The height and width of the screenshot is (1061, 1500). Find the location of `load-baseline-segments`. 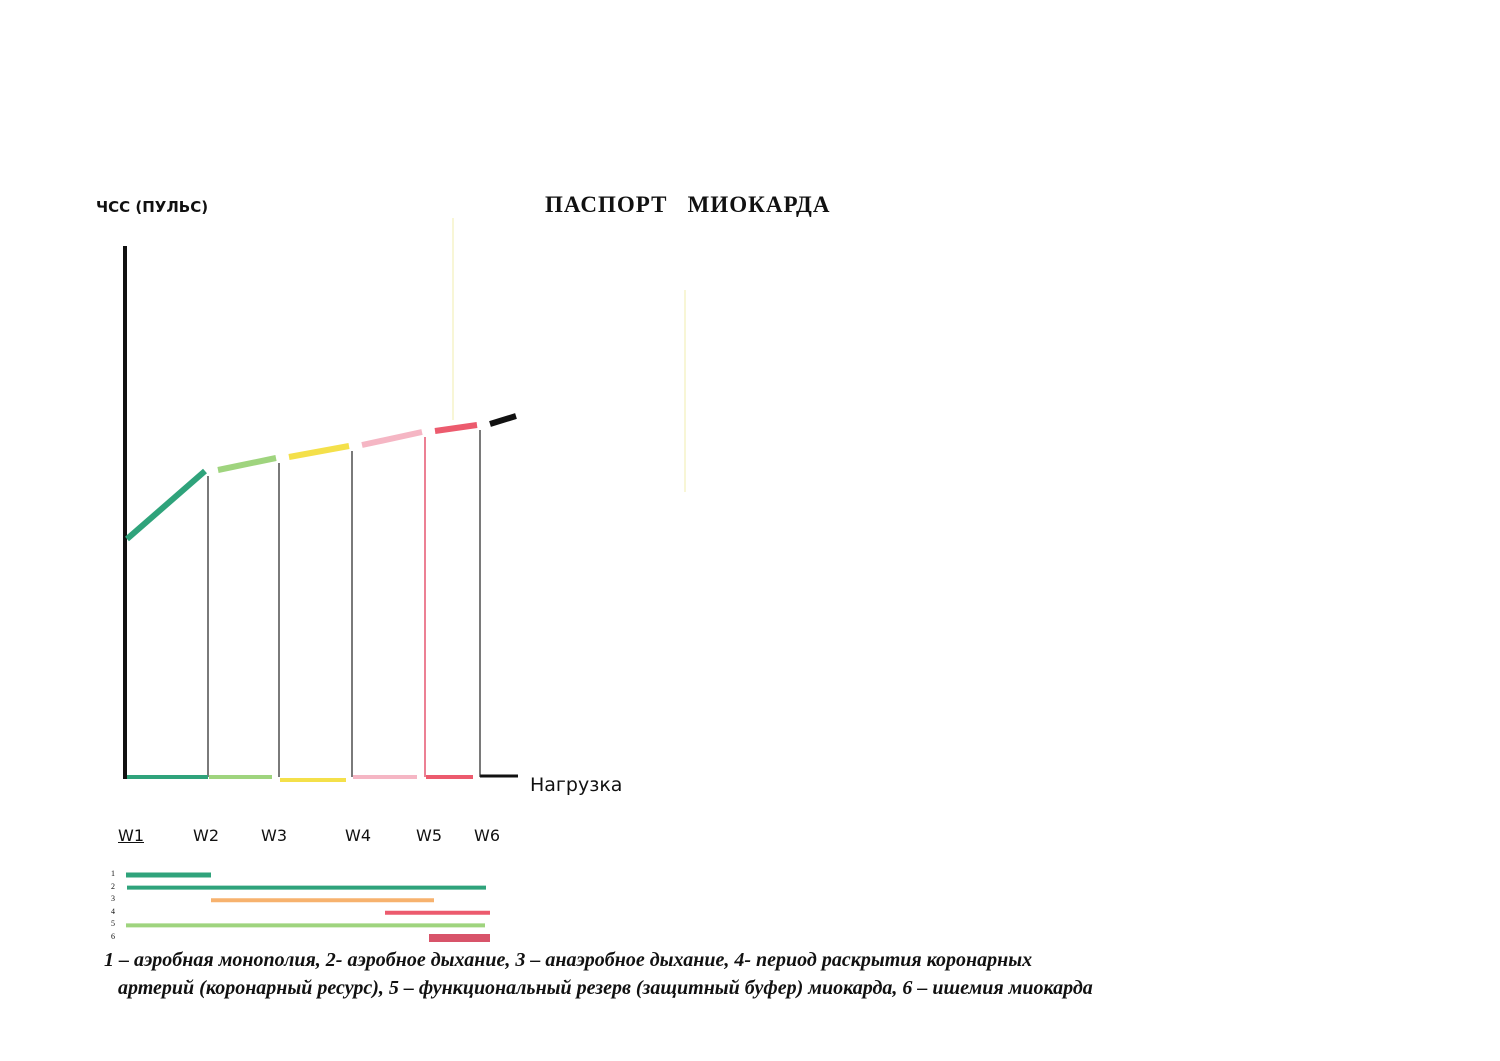

load-baseline-segments is located at coordinates (300, 778).